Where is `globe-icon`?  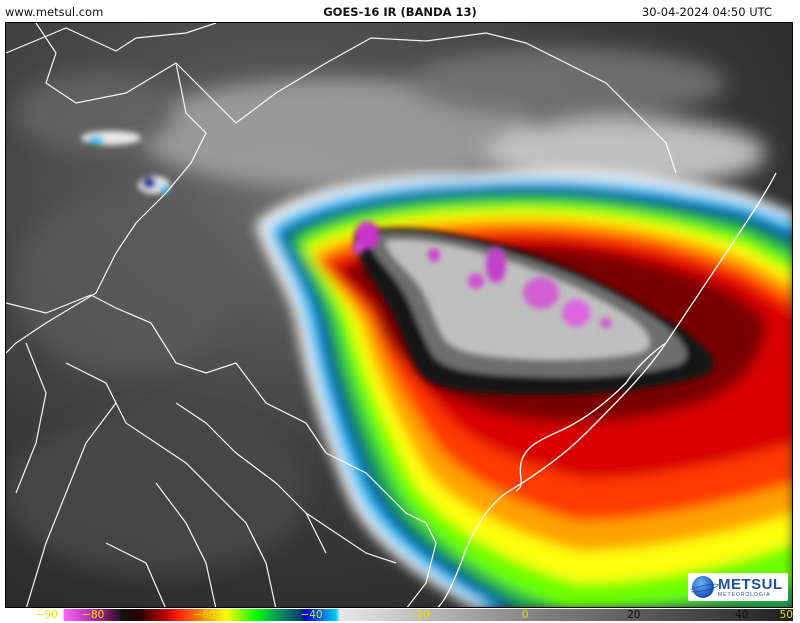
globe-icon is located at coordinates (703, 587).